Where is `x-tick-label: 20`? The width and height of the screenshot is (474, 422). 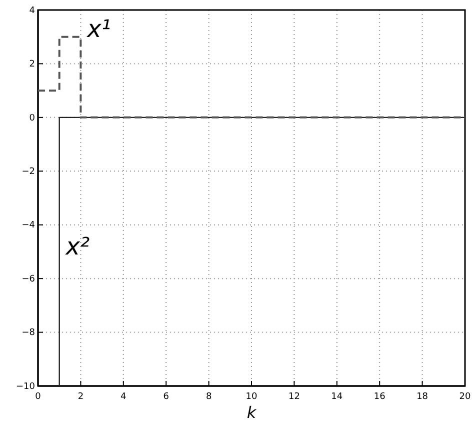 x-tick-label: 20 is located at coordinates (465, 397).